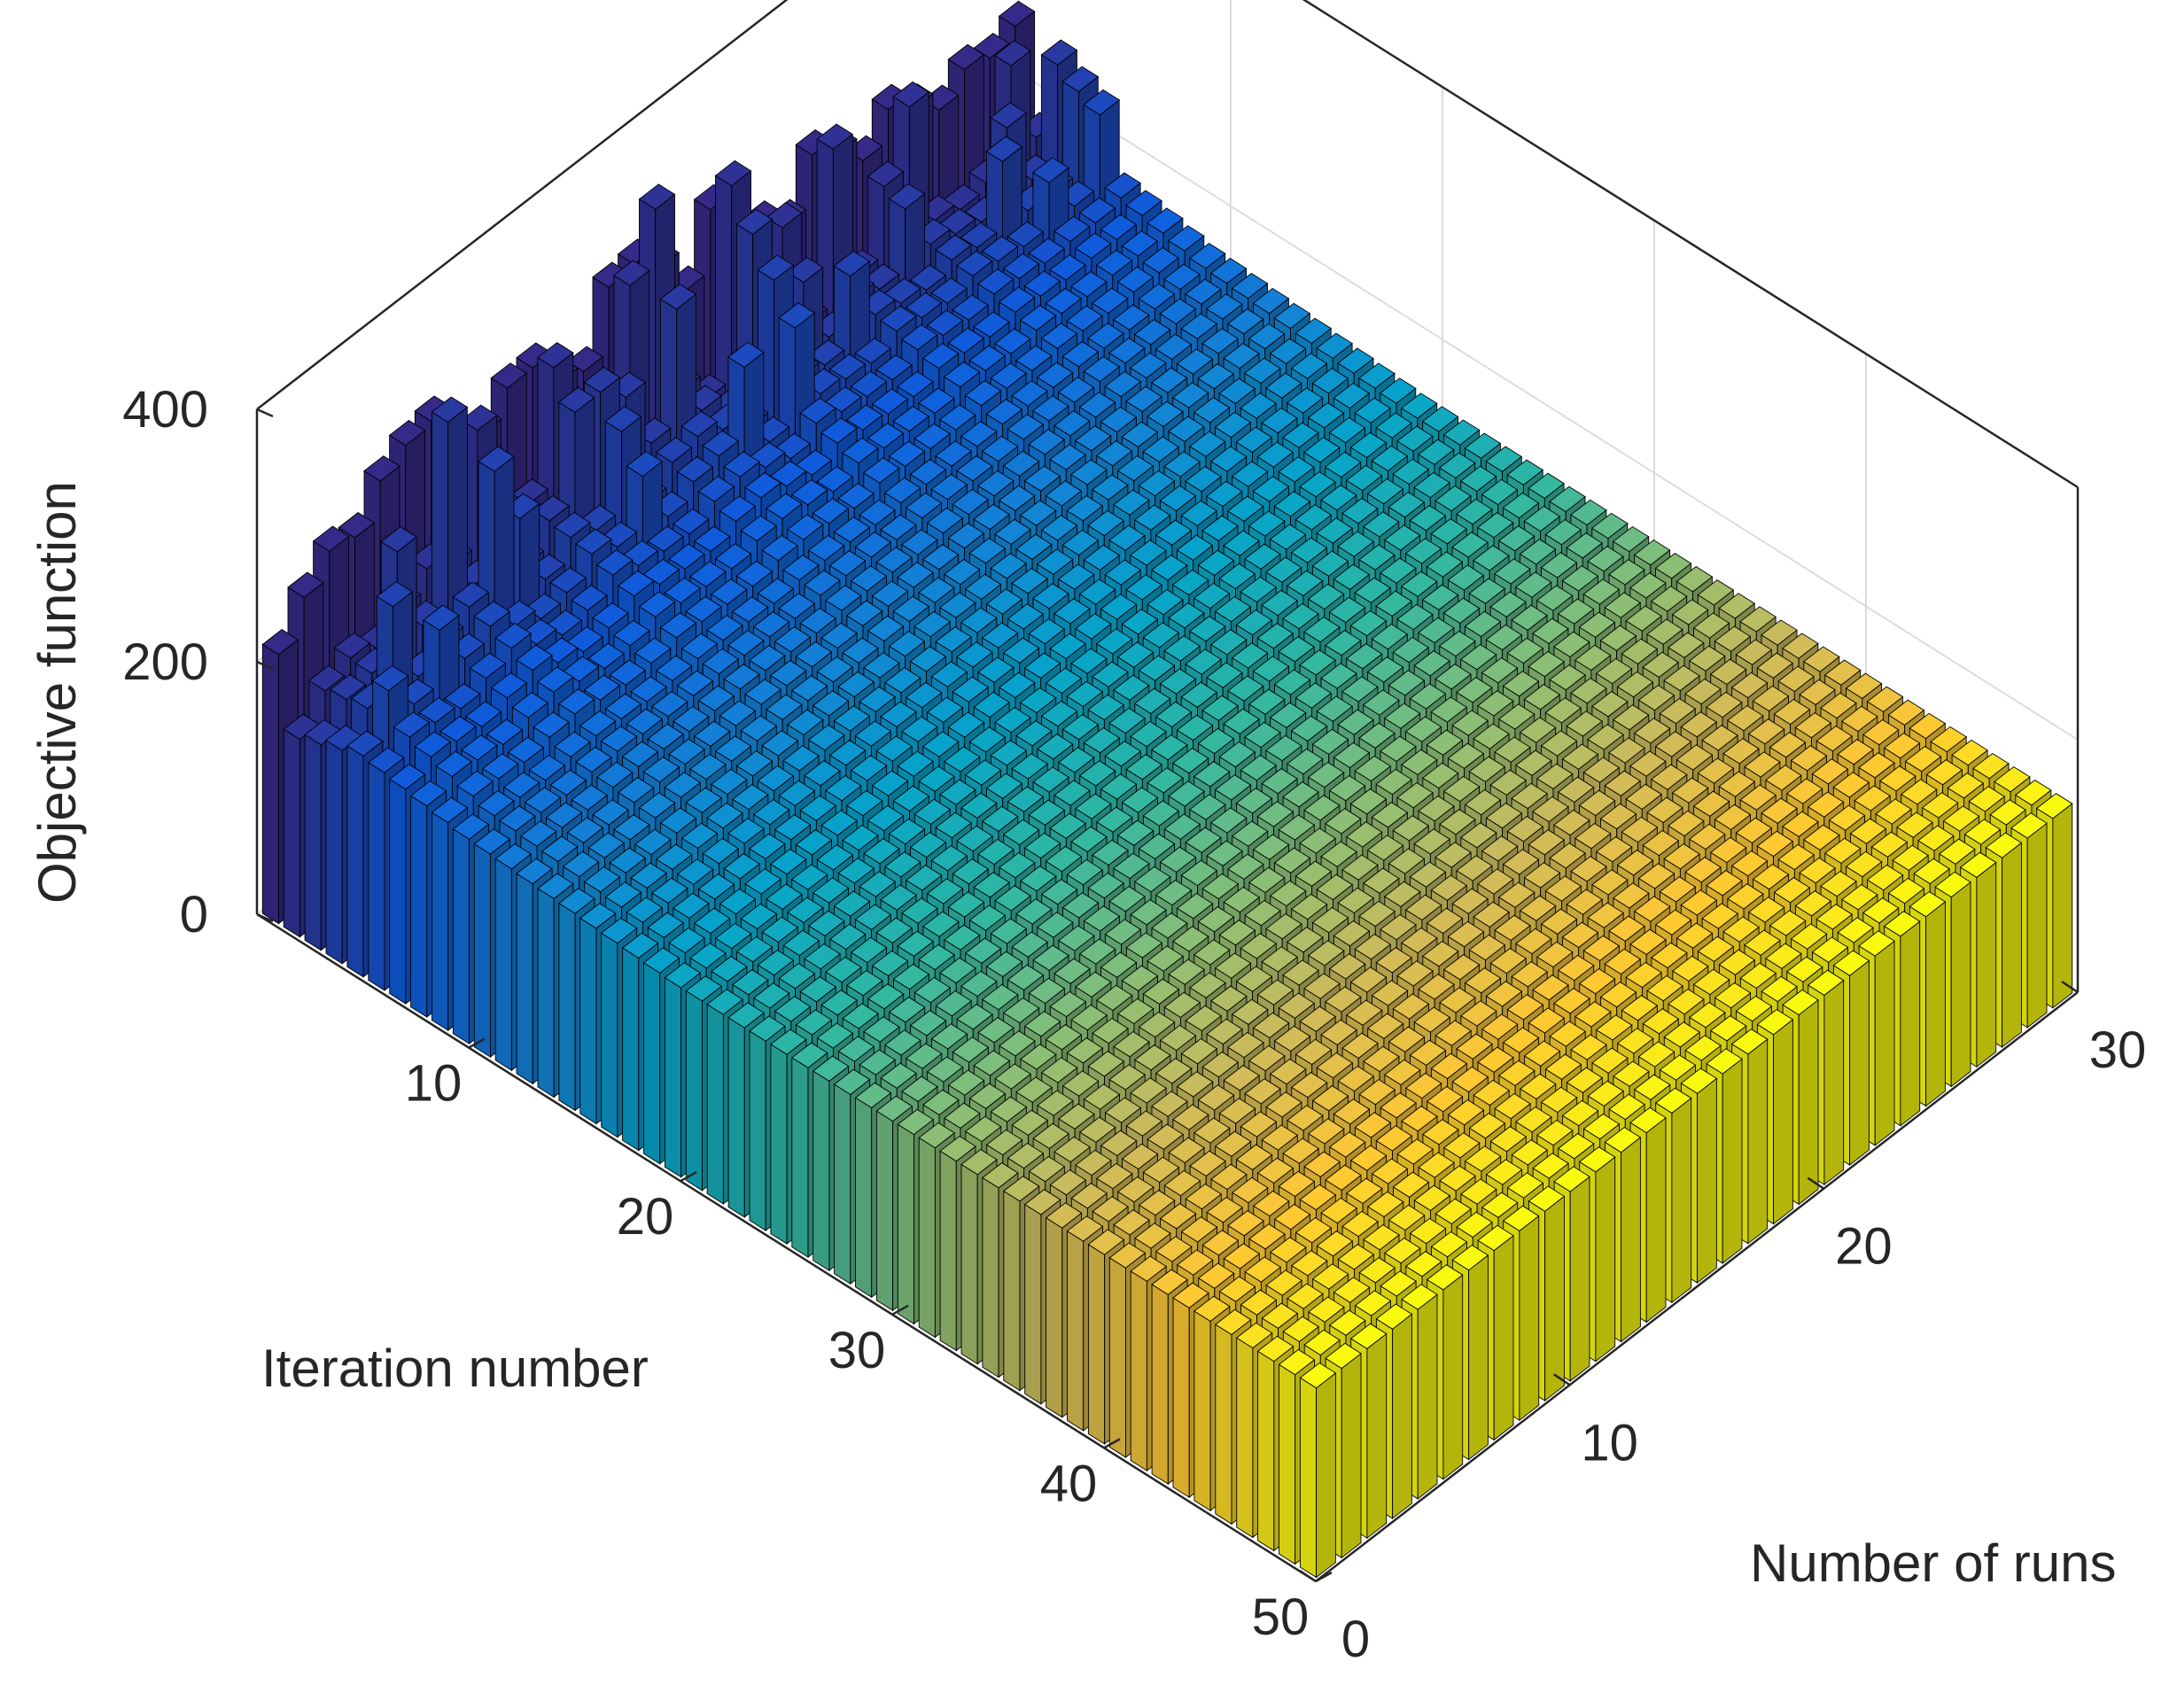 This screenshot has height=1708, width=2177. I want to click on x-axis-label: Iteration number, so click(455, 1368).